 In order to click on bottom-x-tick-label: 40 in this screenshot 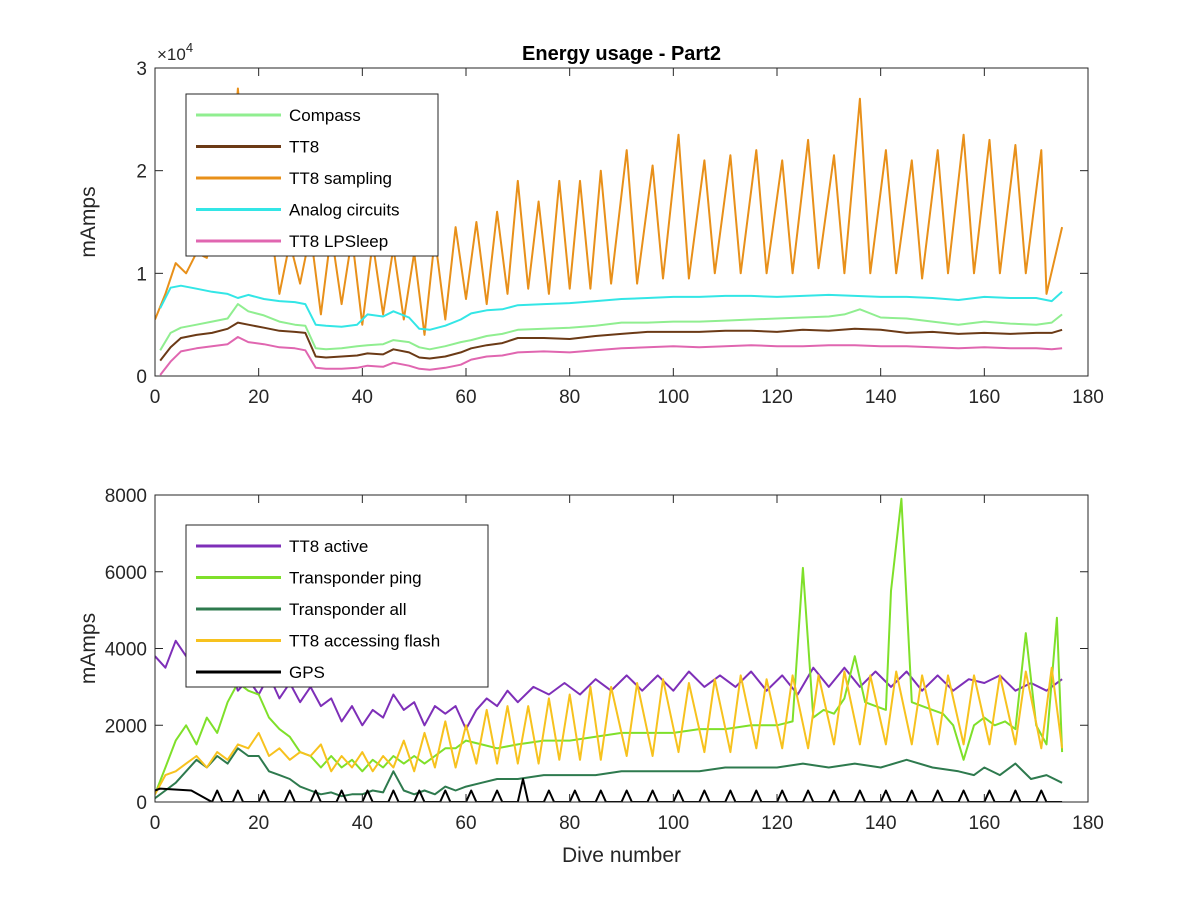, I will do `click(362, 823)`.